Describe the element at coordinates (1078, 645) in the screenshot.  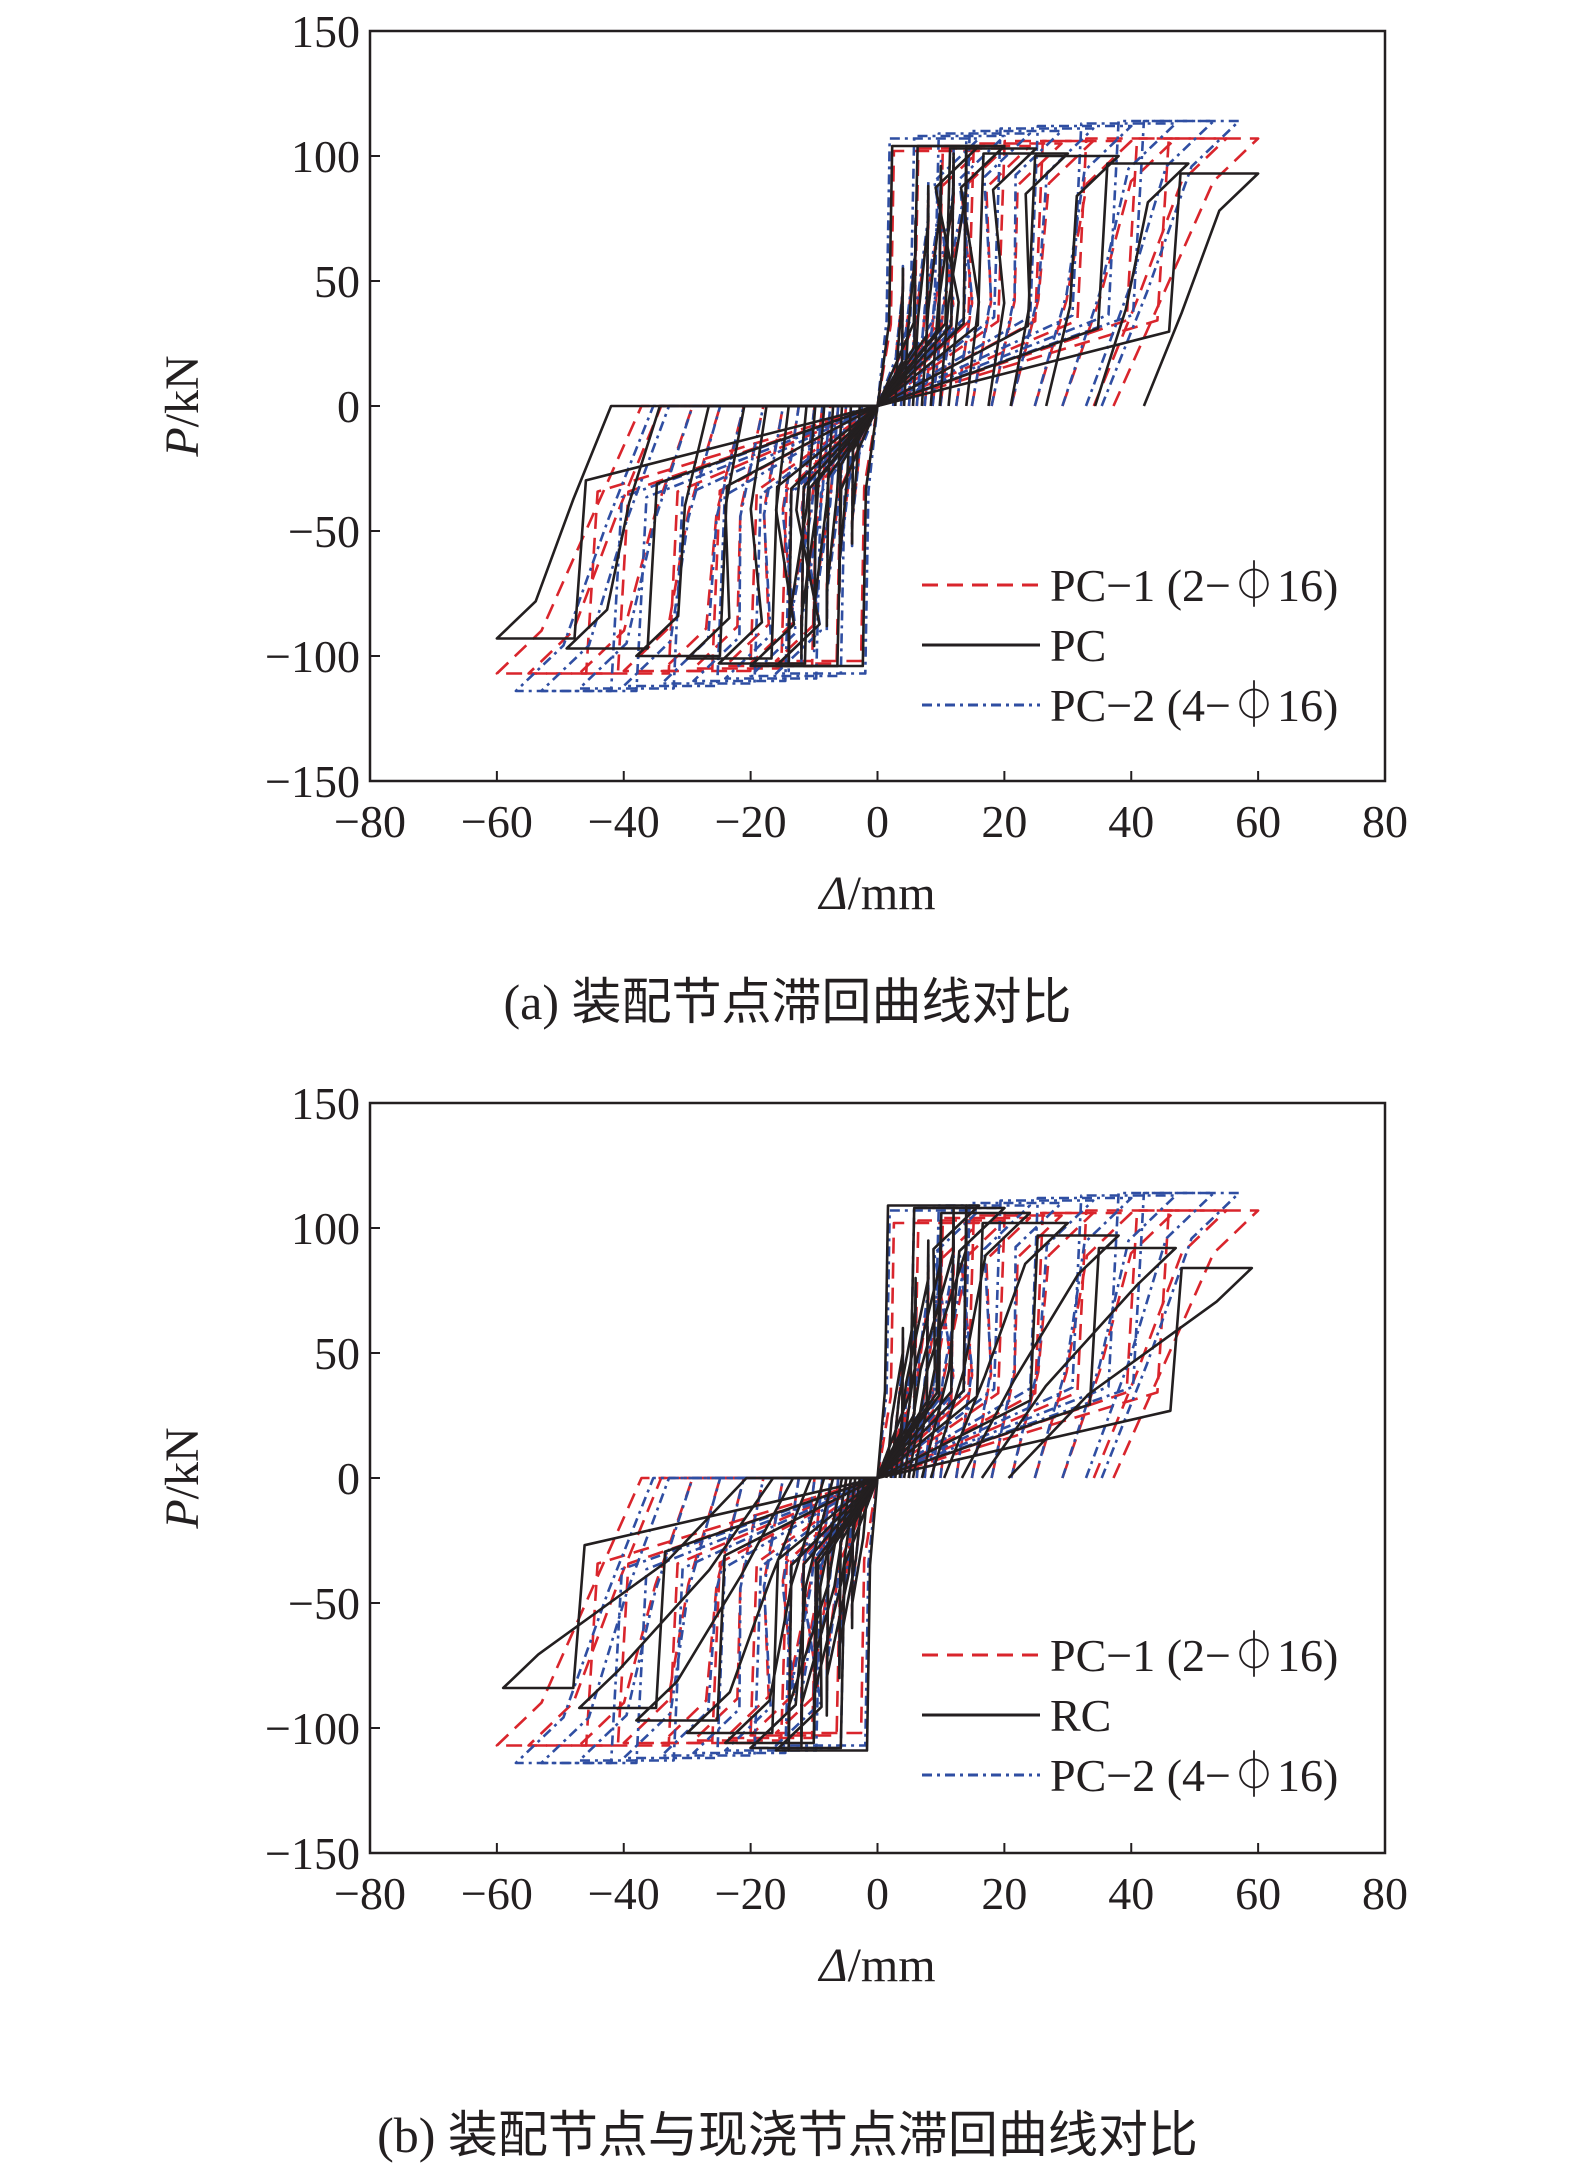
I see `legend-label: PC` at that location.